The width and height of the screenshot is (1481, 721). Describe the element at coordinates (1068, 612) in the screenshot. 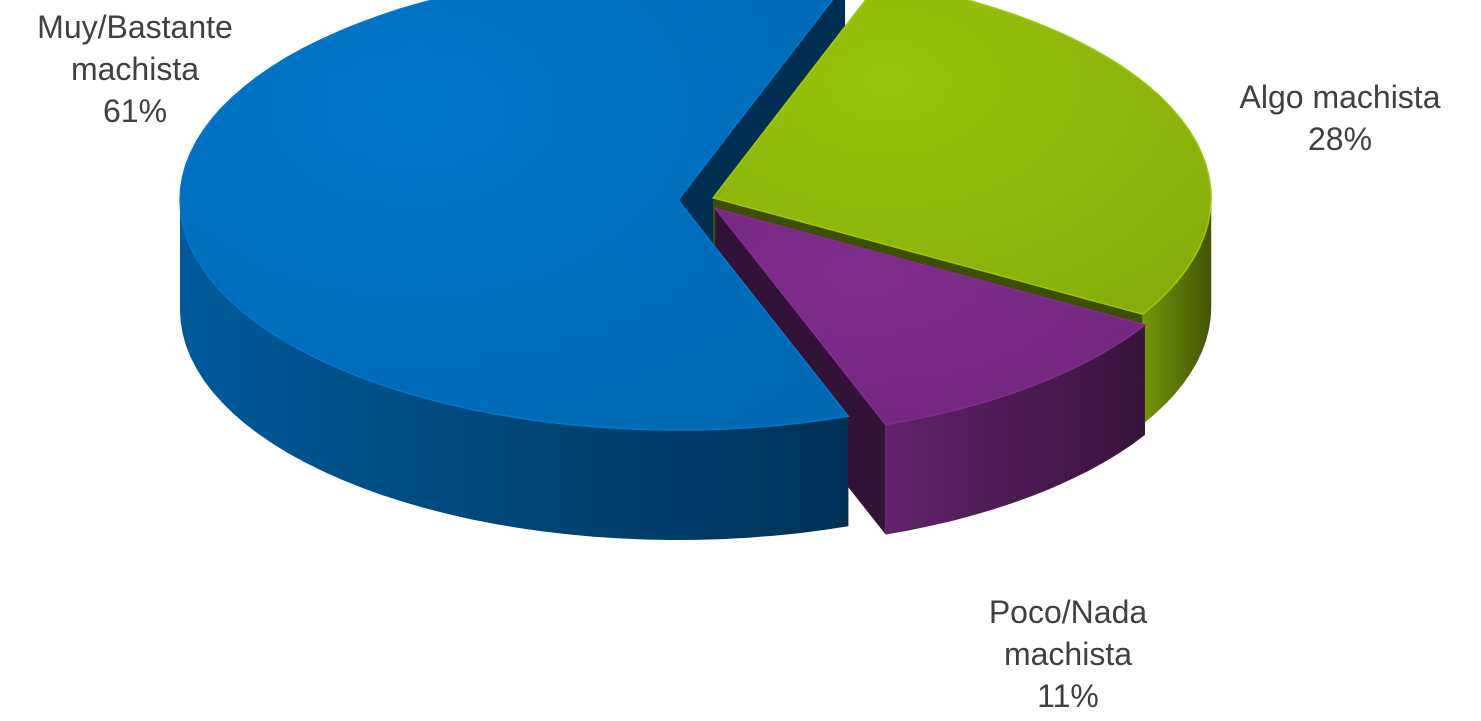

I see `slice-category-label-2-0: Poco/Nada` at that location.